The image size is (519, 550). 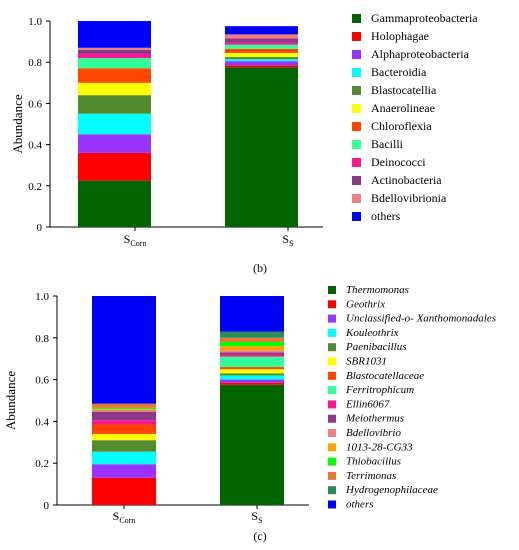 What do you see at coordinates (400, 36) in the screenshot?
I see `panelb-legend-label: Holophagae` at bounding box center [400, 36].